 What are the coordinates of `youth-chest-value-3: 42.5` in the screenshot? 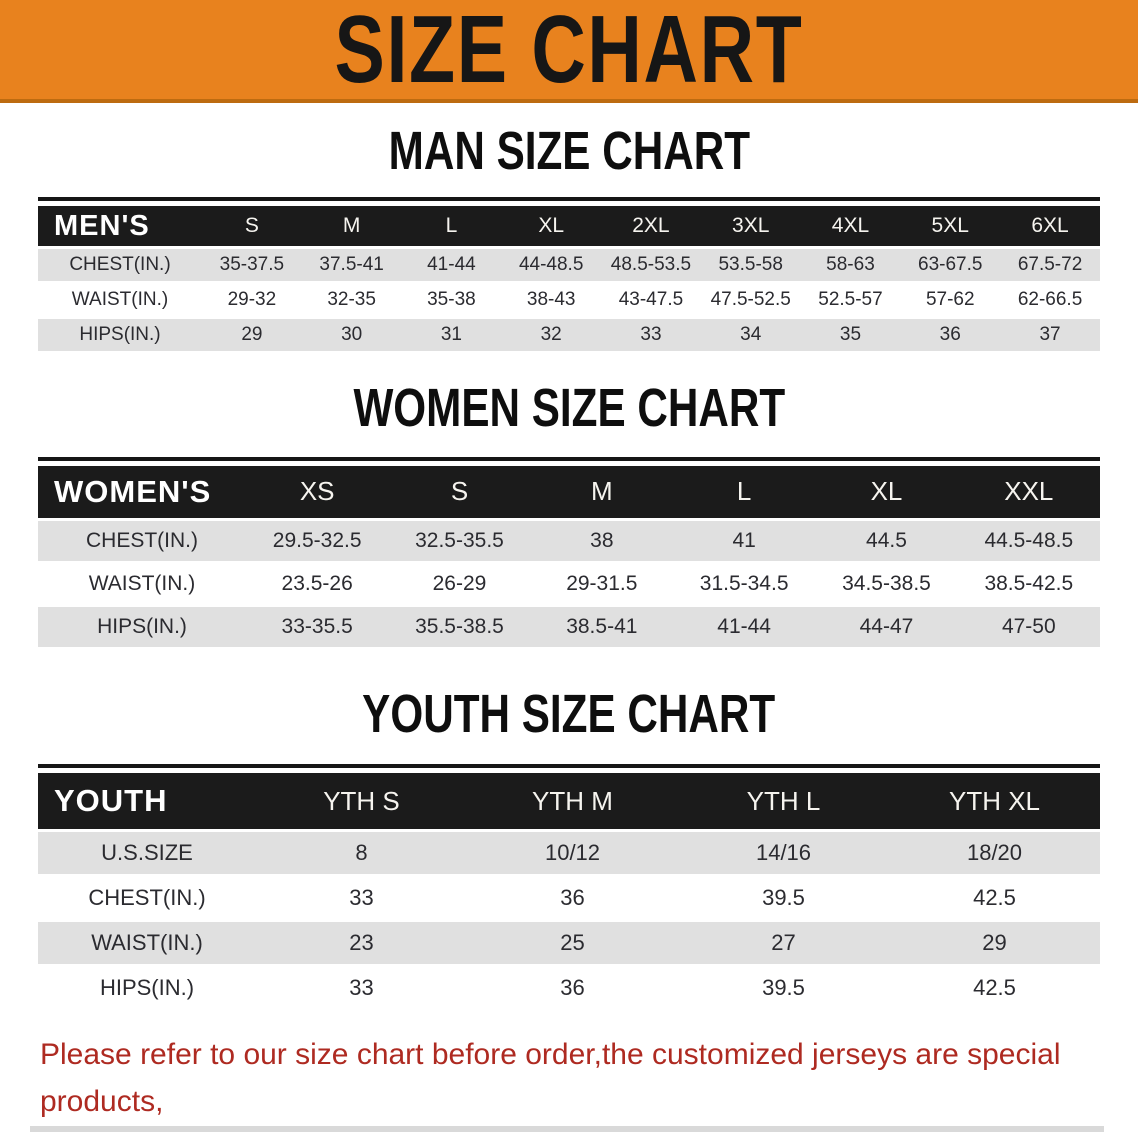 It's located at (994, 898).